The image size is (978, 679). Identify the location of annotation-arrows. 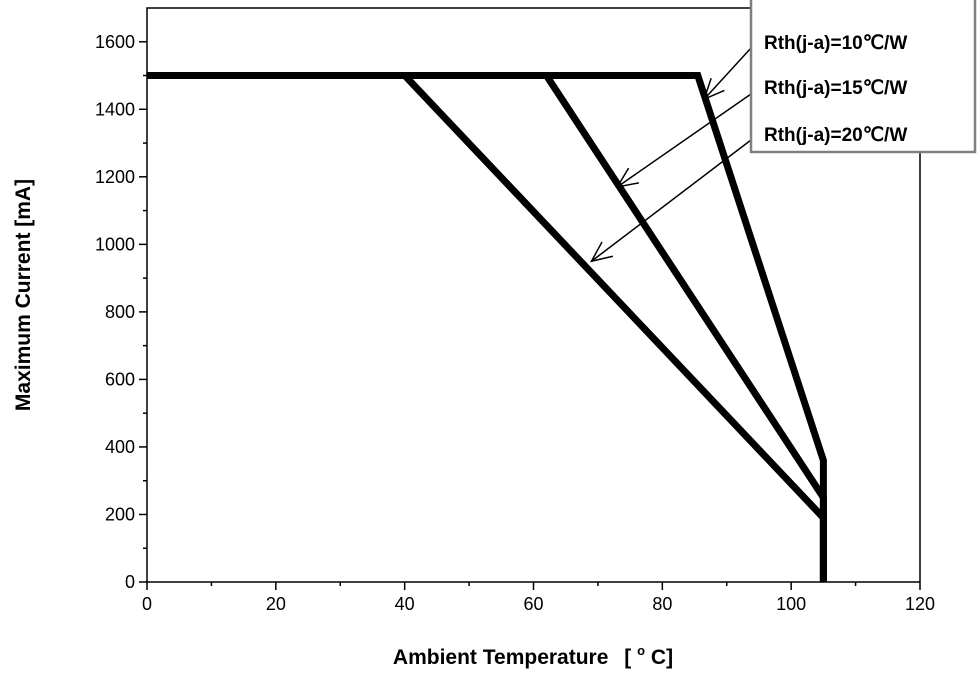
(671, 155).